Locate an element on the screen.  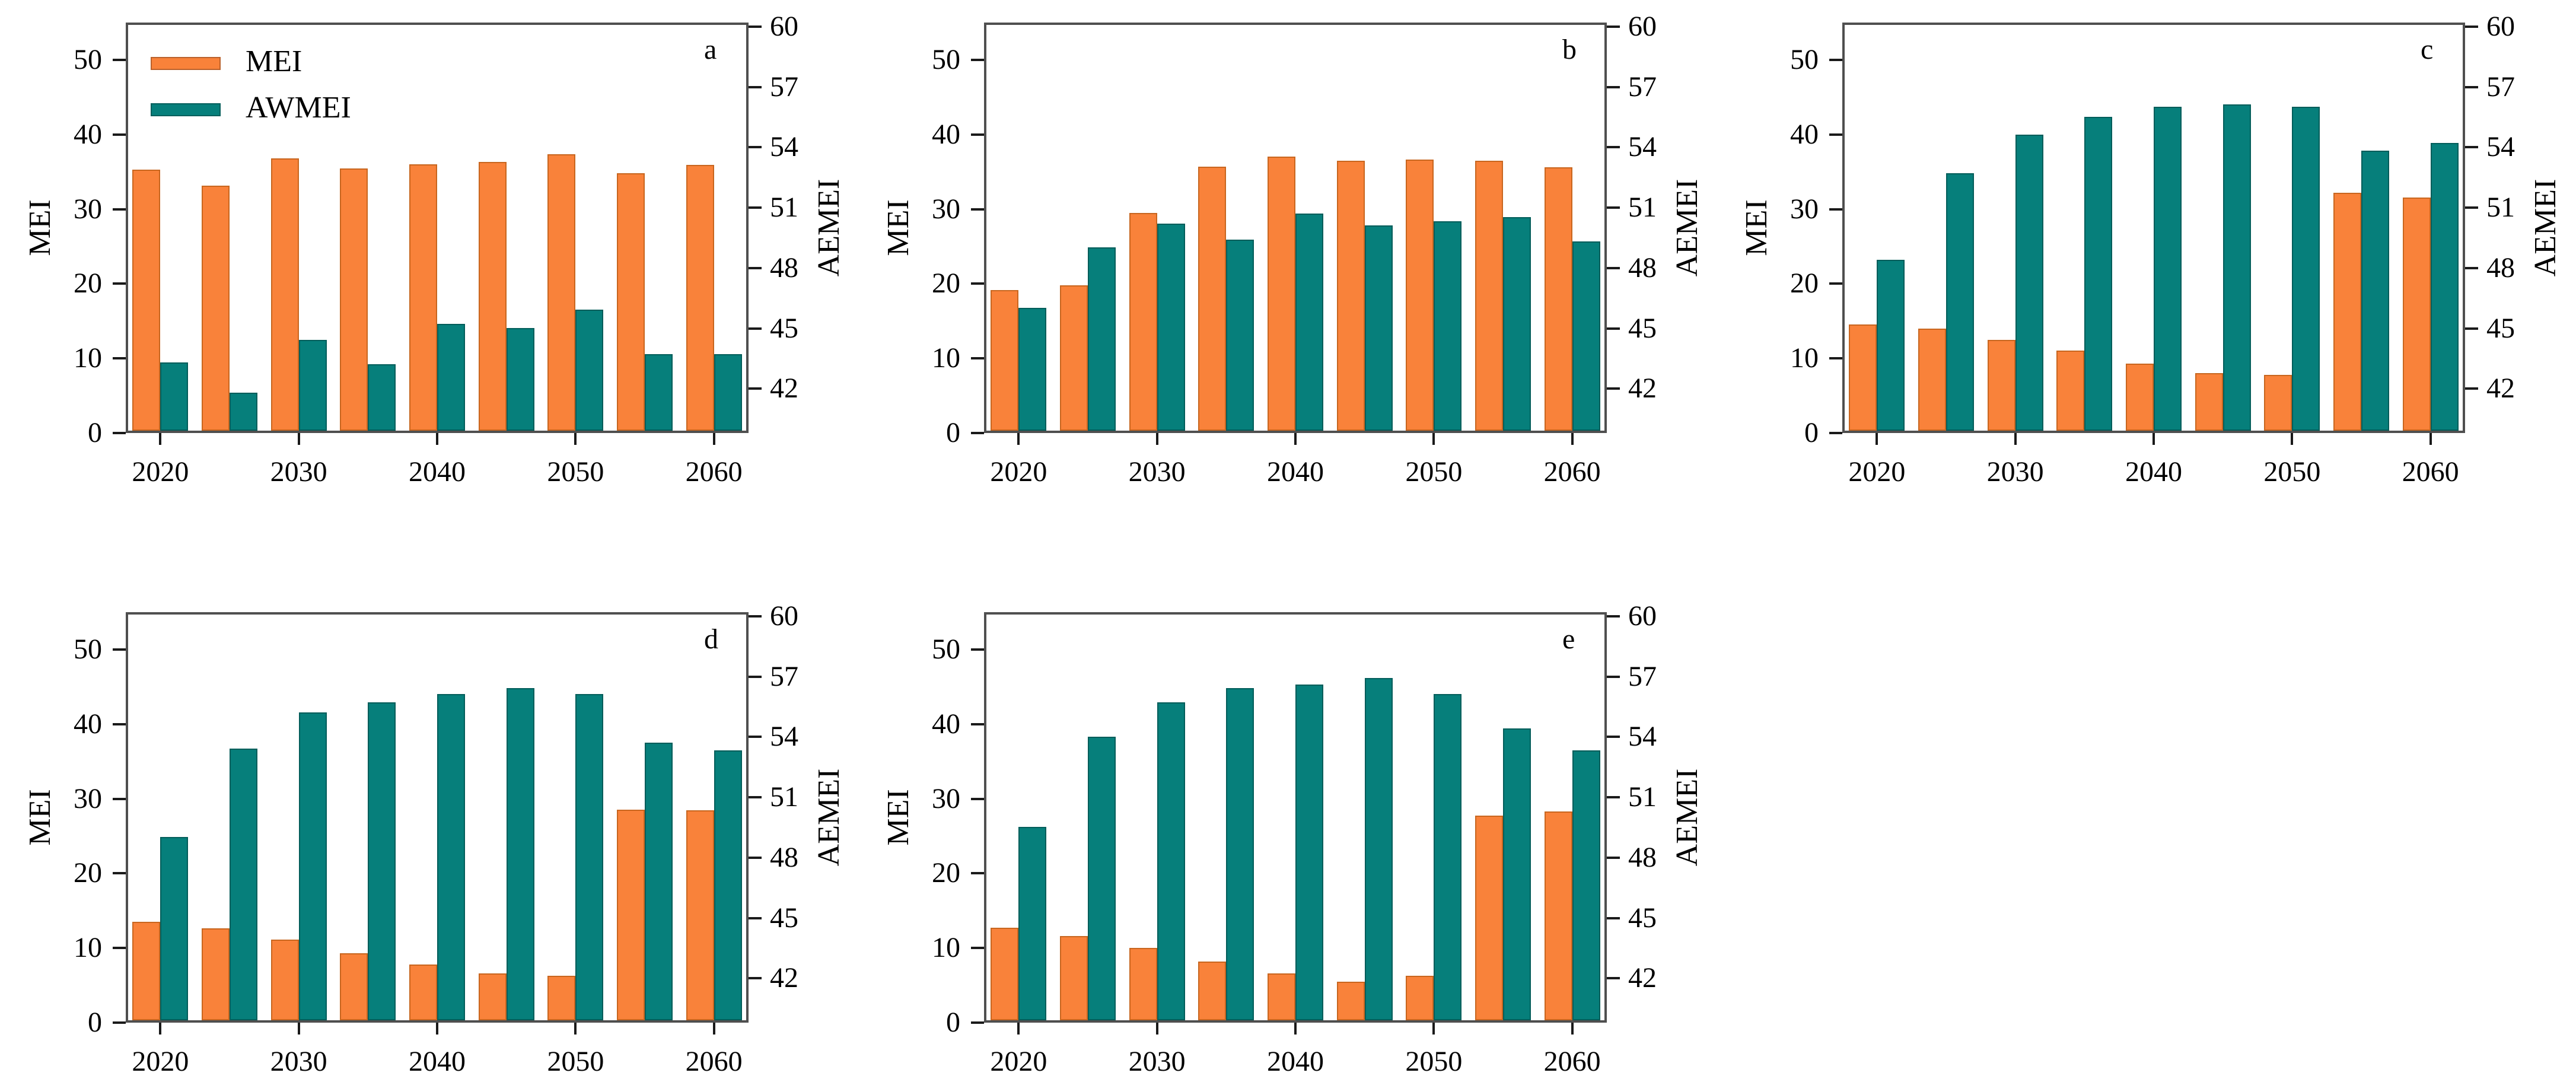
left-axis-tick-label: 0 is located at coordinates (95, 432).